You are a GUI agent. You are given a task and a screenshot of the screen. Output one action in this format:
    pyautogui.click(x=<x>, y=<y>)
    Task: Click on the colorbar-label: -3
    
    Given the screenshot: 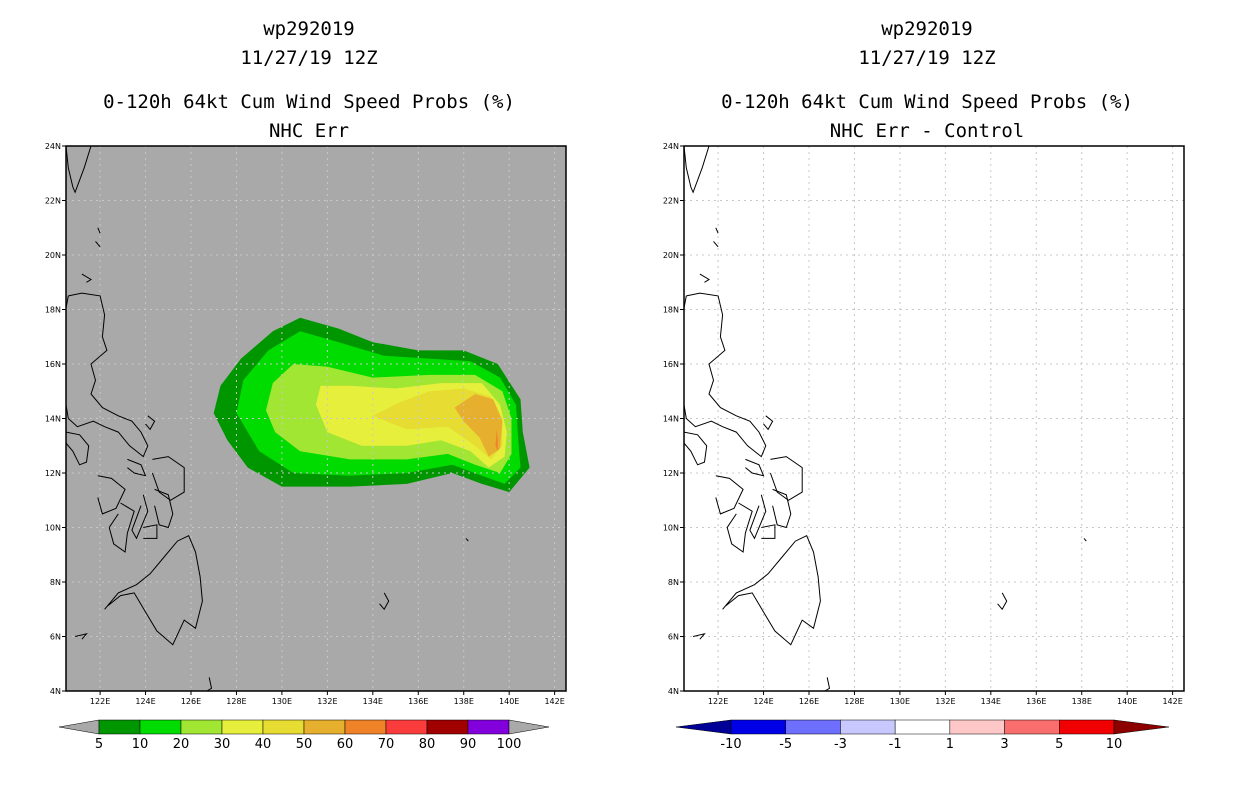 What is the action you would take?
    pyautogui.click(x=840, y=744)
    